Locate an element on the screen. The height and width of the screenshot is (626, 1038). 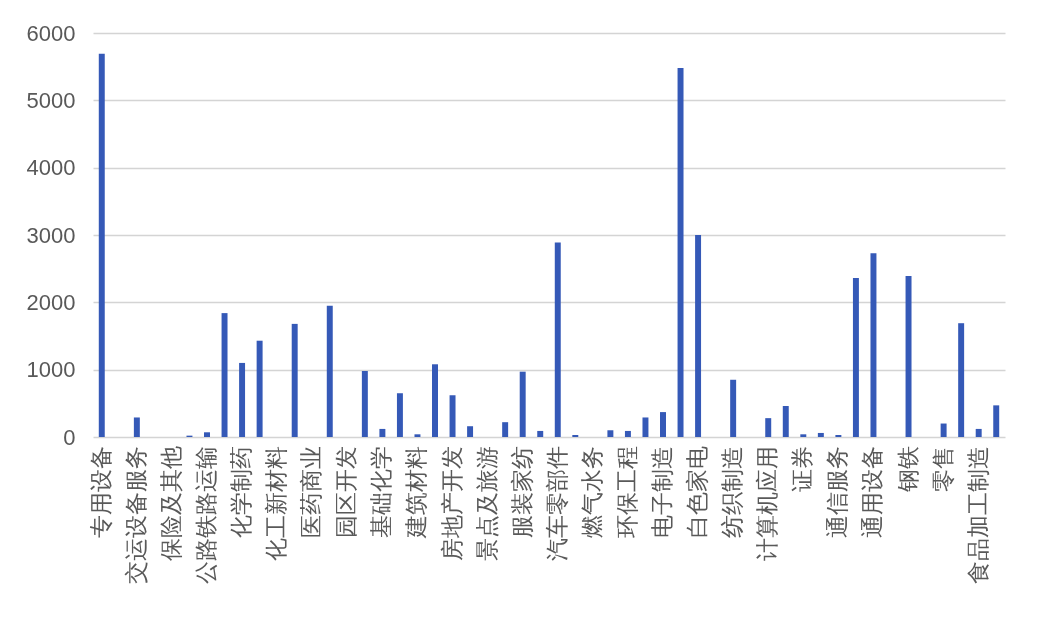
x-tick-label: 零售 is located at coordinates (942, 468).